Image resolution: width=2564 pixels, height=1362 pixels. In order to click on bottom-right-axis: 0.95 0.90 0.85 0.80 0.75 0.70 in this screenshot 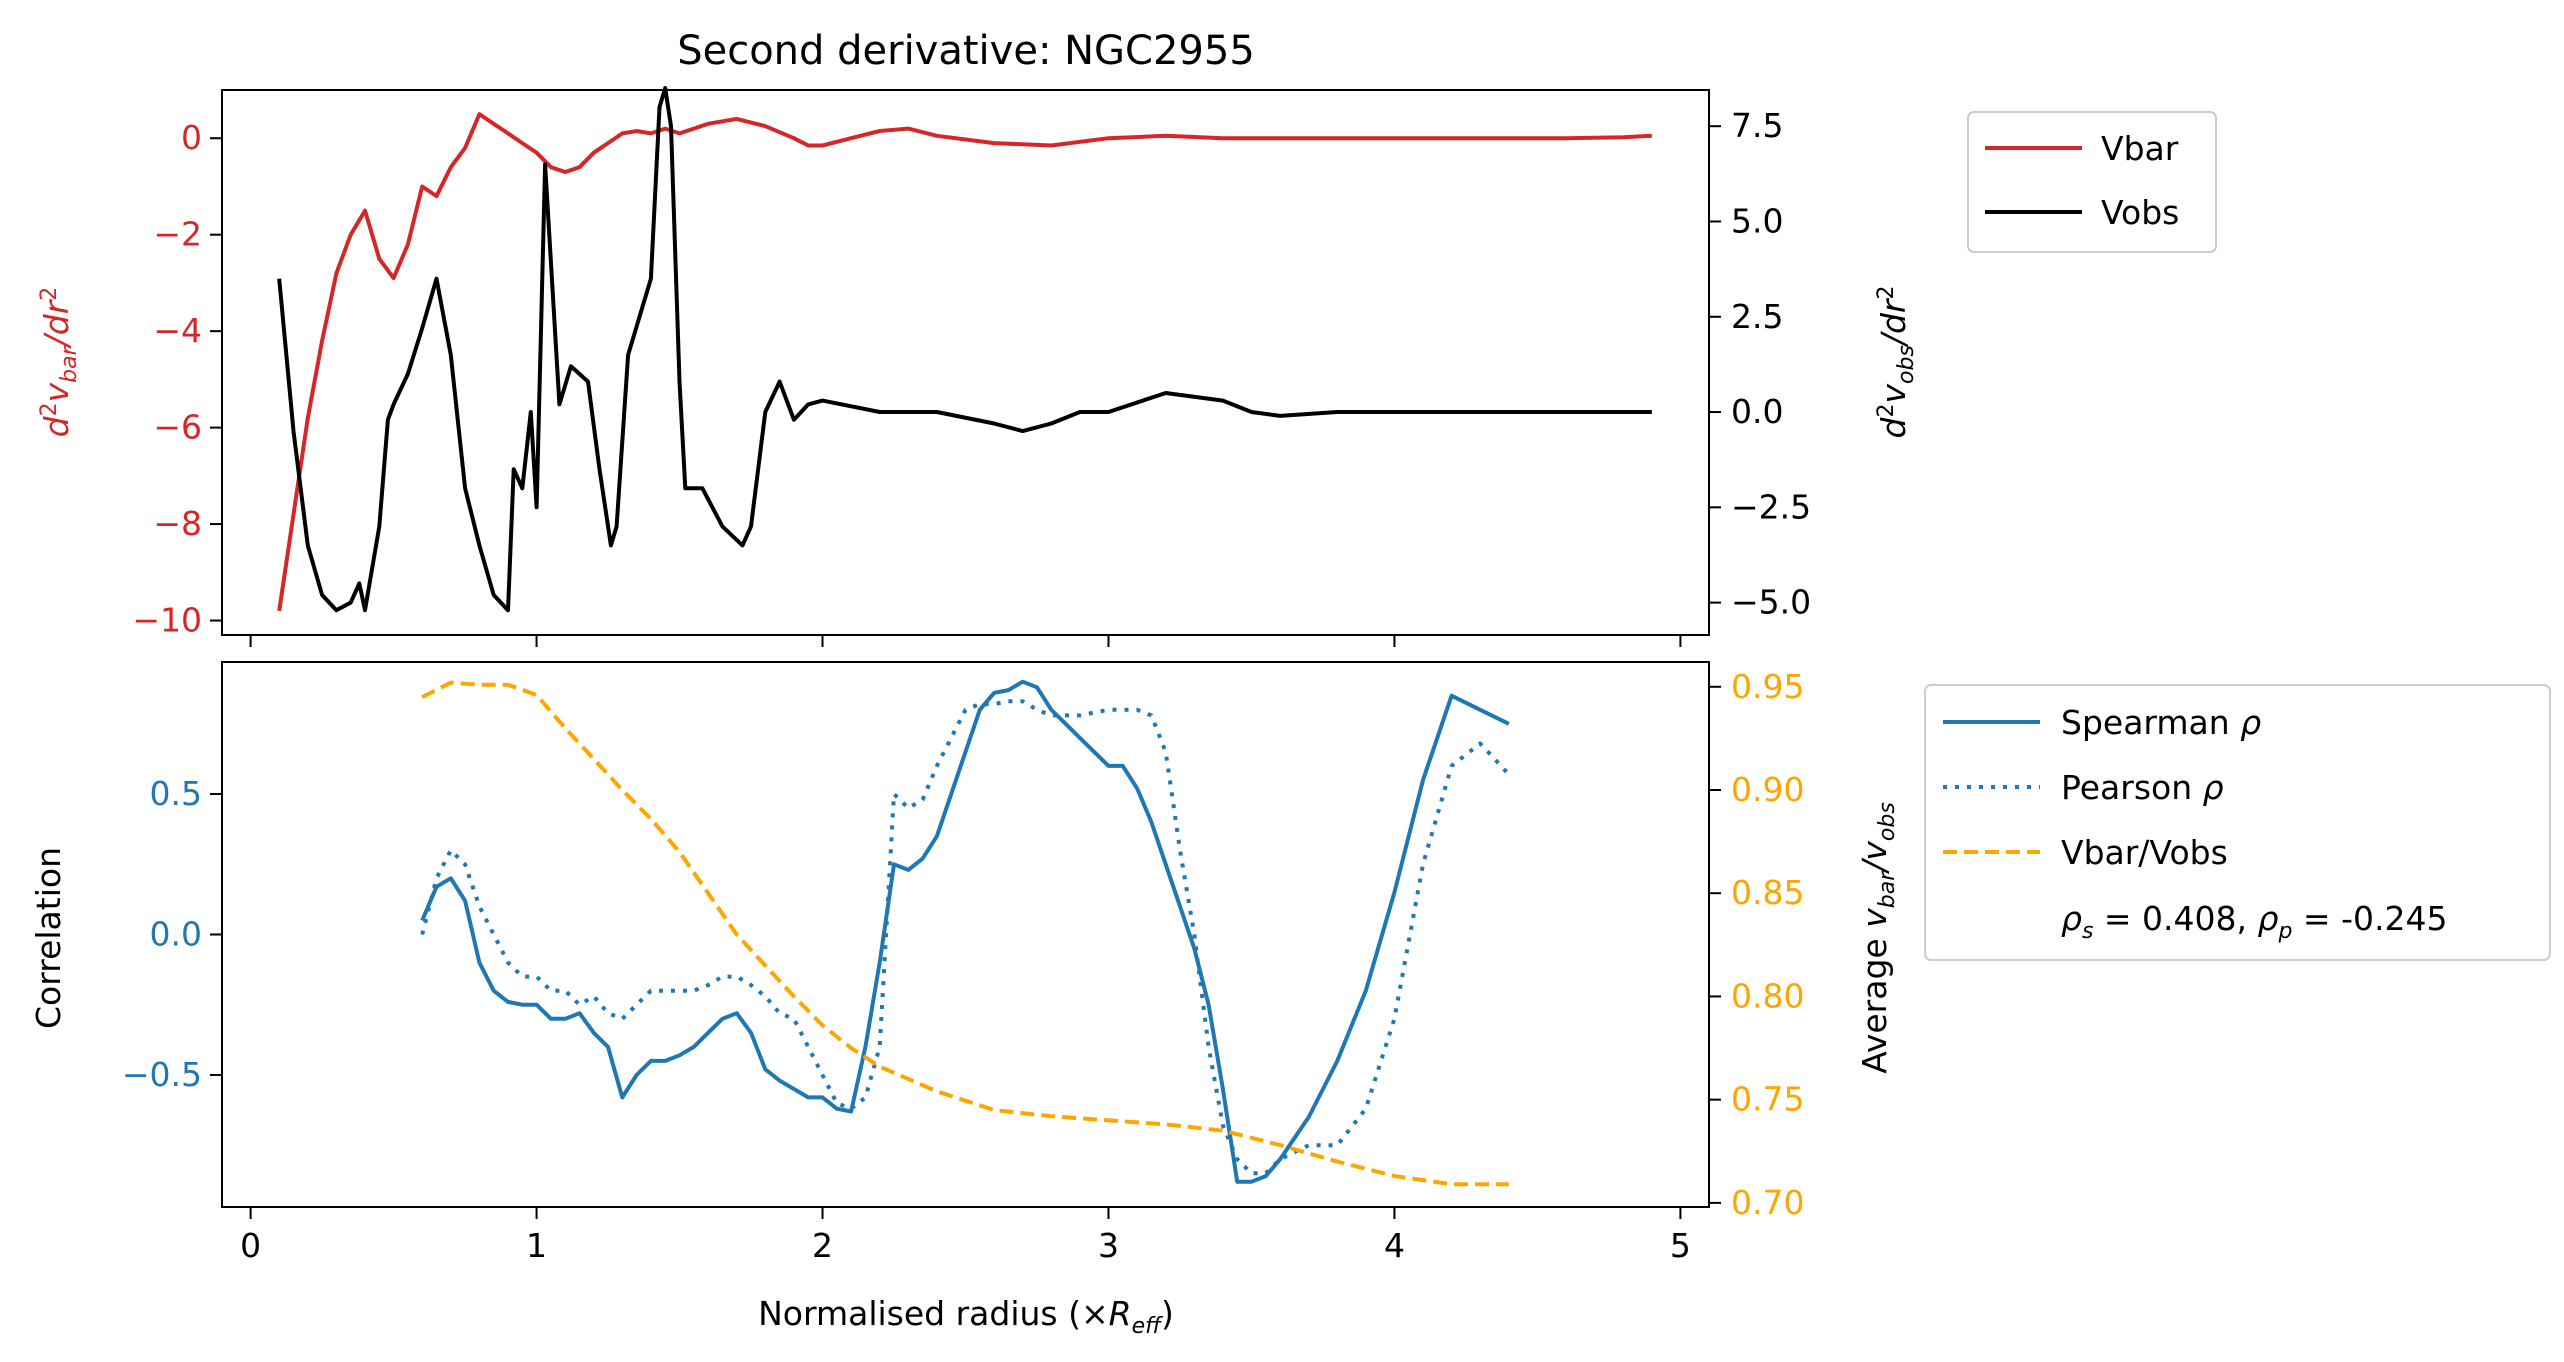, I will do `click(1756, 944)`.